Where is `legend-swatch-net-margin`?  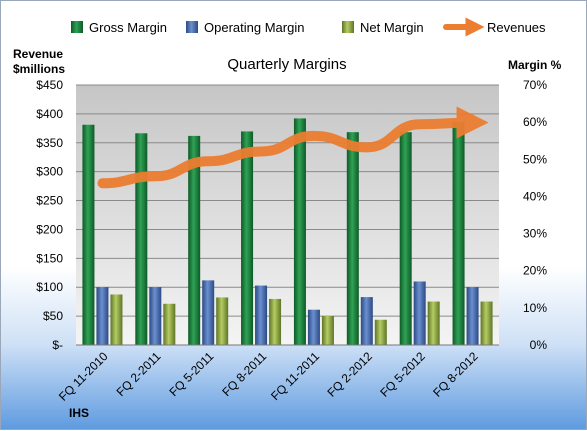
legend-swatch-net-margin is located at coordinates (348, 27).